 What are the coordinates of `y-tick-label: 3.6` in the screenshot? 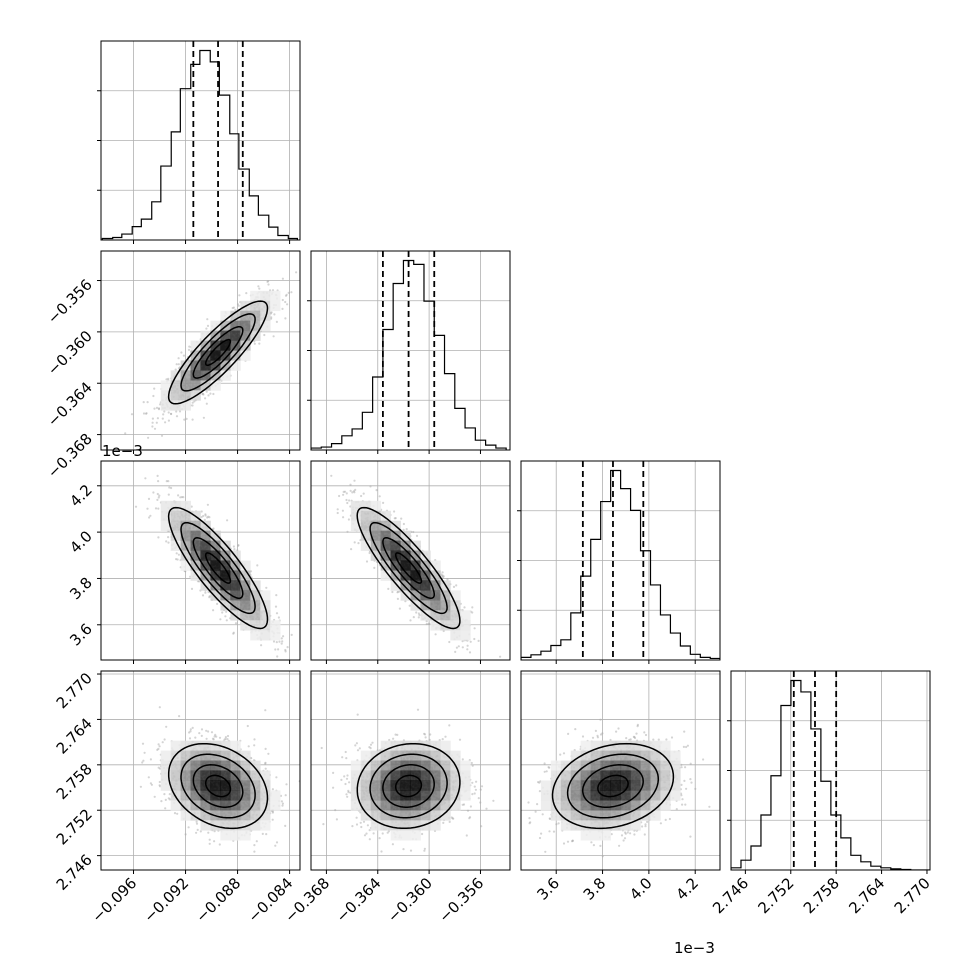 It's located at (81, 635).